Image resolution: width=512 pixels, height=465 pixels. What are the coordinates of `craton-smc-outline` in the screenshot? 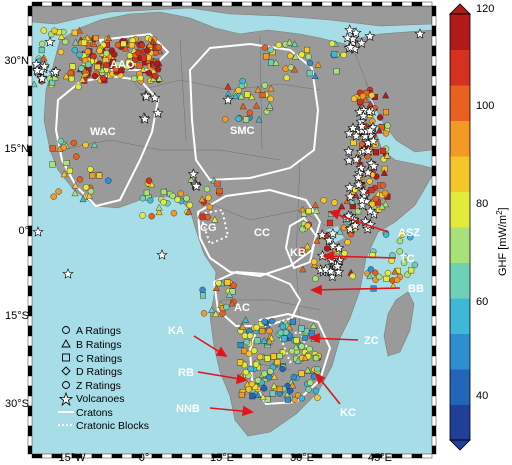 It's located at (254, 112).